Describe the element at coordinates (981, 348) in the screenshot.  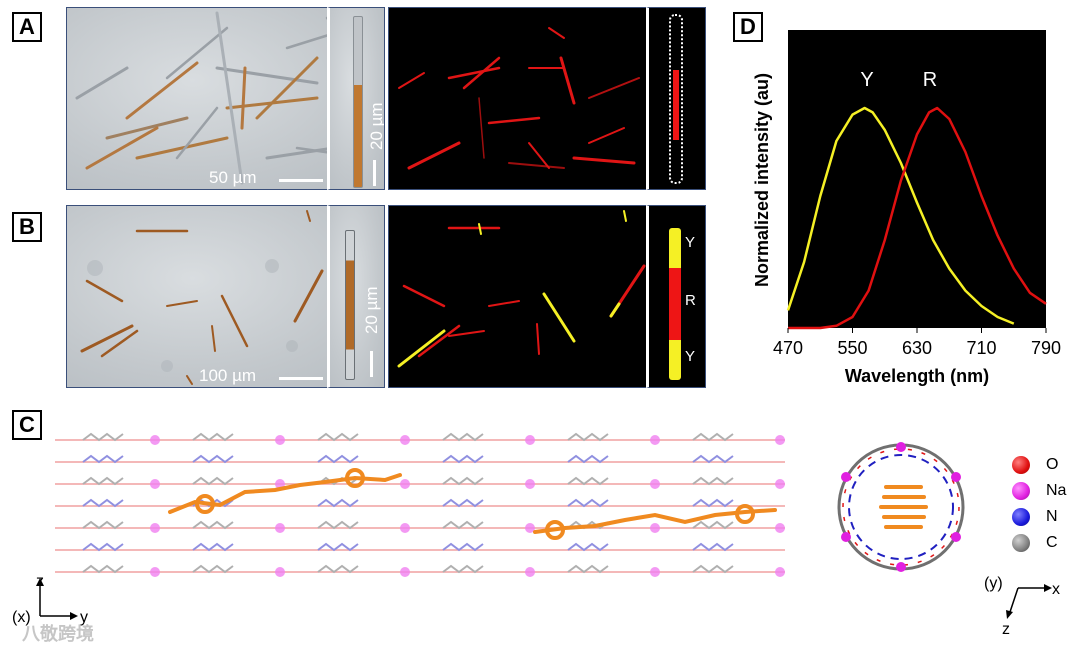
I see `x-tick-label: 710` at that location.